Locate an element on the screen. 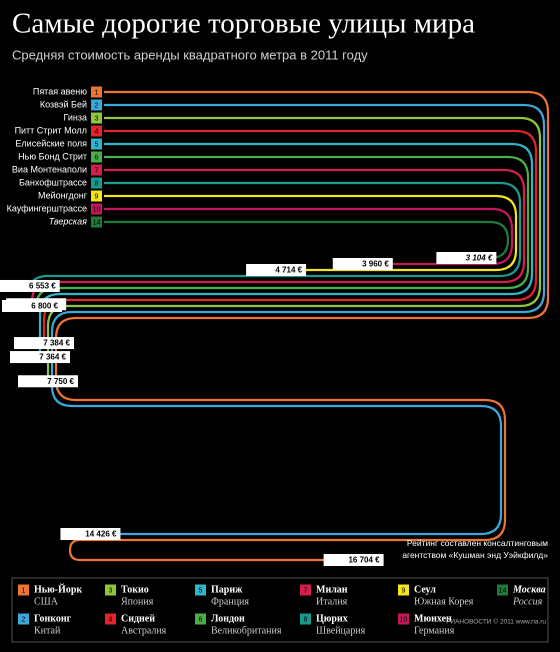 The width and height of the screenshot is (560, 652). rank-number: 2 is located at coordinates (97, 105).